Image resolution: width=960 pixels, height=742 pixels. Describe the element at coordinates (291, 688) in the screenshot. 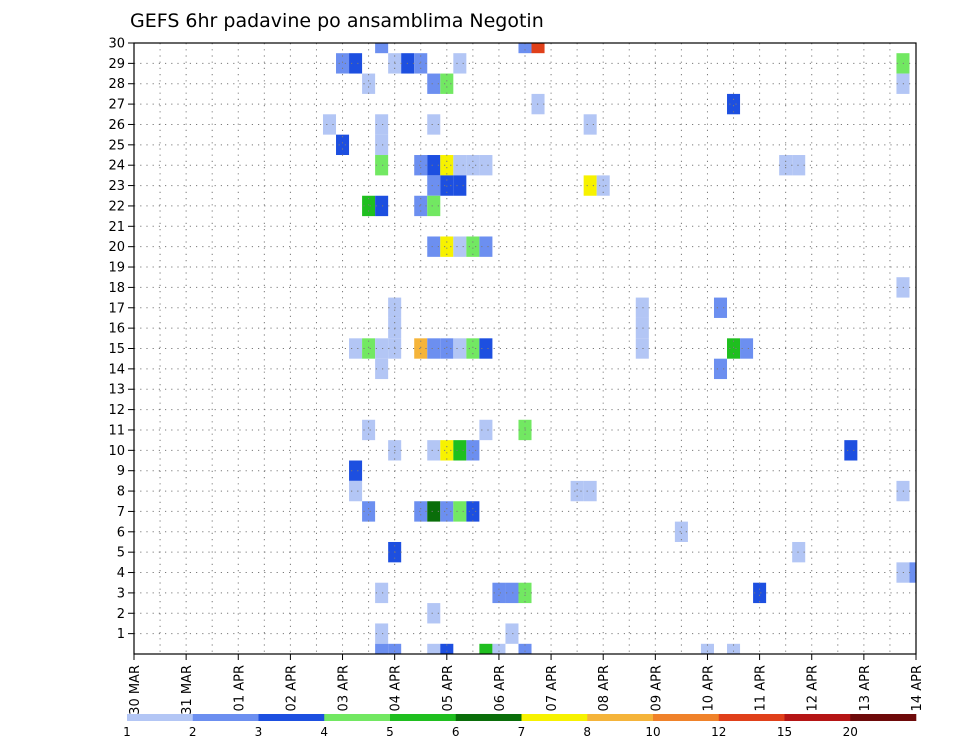

I see `x-tick-label: 02 APR` at that location.